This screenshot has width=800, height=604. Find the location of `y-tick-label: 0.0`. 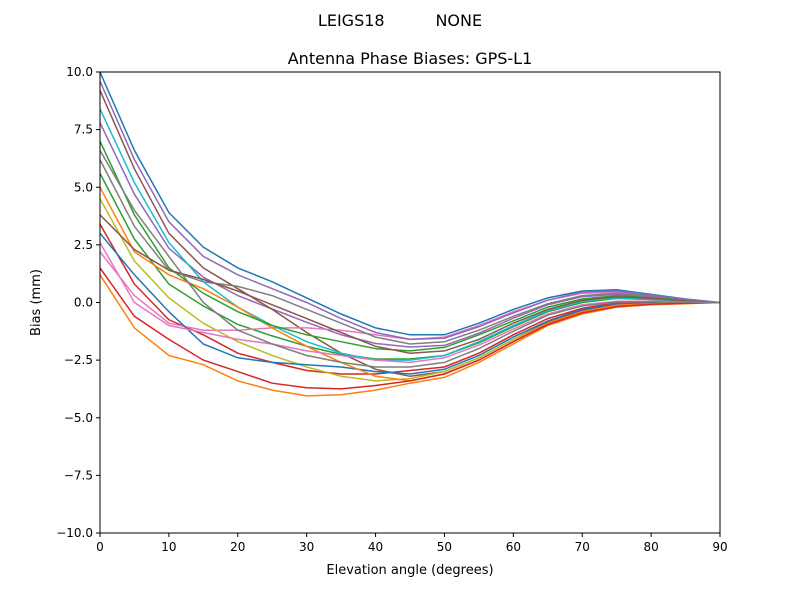

y-tick-label: 0.0 is located at coordinates (83, 303).